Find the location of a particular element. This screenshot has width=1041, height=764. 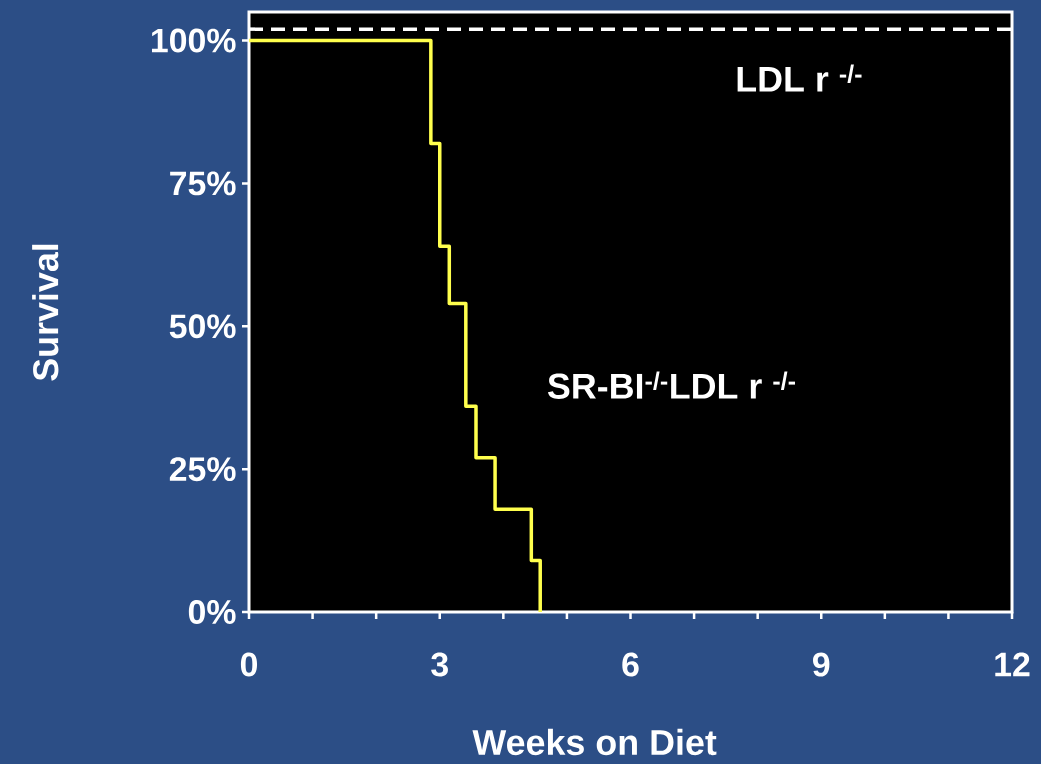

y-tick-label: 50% is located at coordinates (202, 326).